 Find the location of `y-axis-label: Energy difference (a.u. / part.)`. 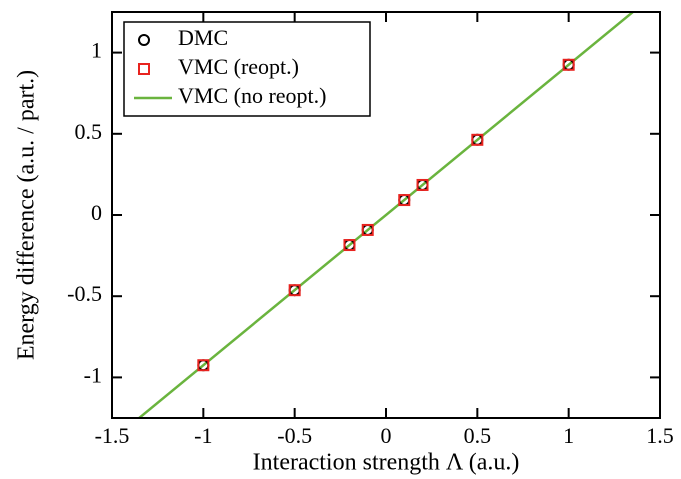

y-axis-label: Energy difference (a.u. / part.) is located at coordinates (27, 215).